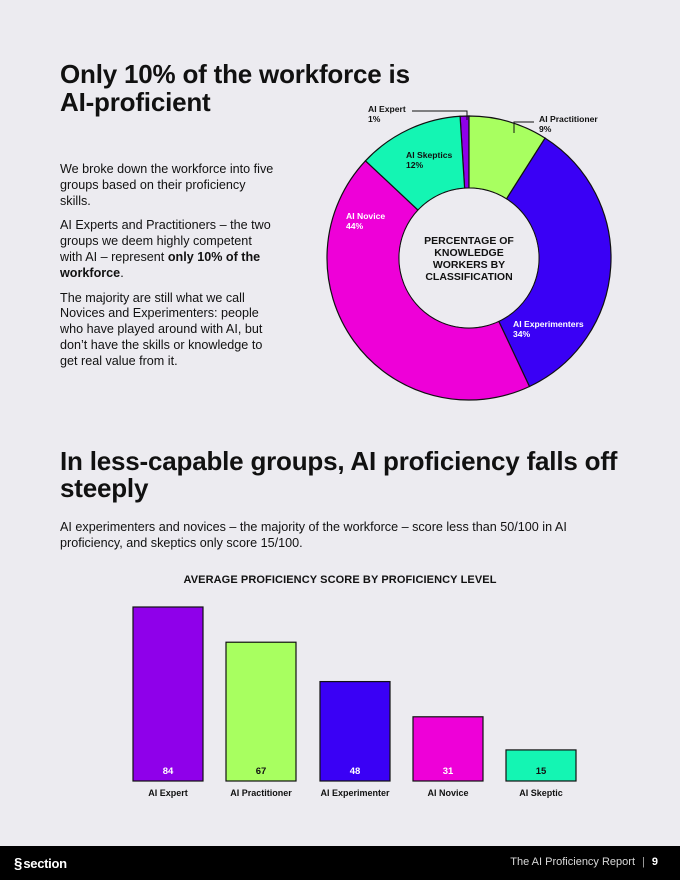 The height and width of the screenshot is (880, 680). I want to click on footer-report-info: The AI Proficiency Report | 9, so click(584, 862).